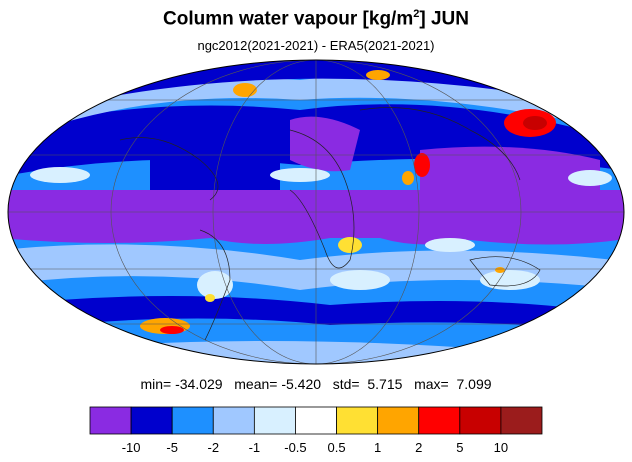 The image size is (632, 462). What do you see at coordinates (316, 45) in the screenshot?
I see `chart-subtitle: ngc2012(2021-2021) - ERA5(2021-2021)` at bounding box center [316, 45].